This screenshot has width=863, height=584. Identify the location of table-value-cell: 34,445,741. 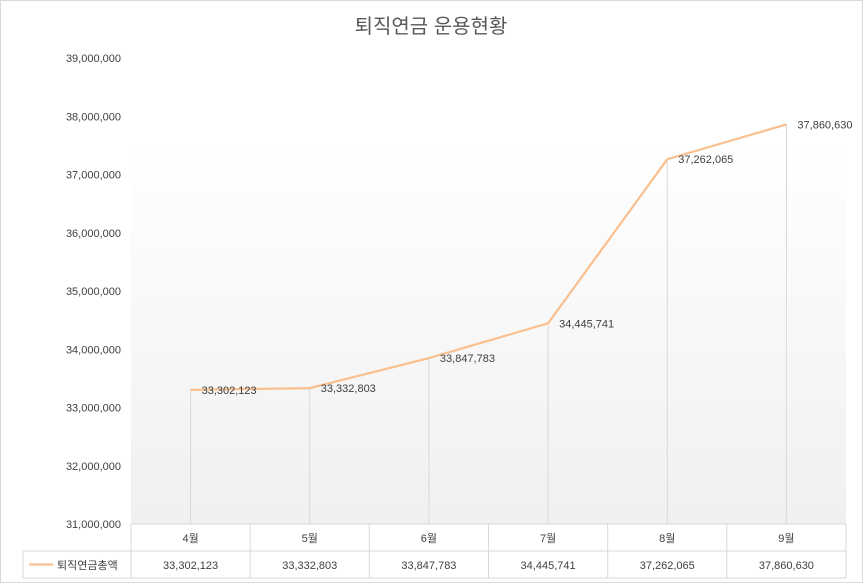
(548, 566).